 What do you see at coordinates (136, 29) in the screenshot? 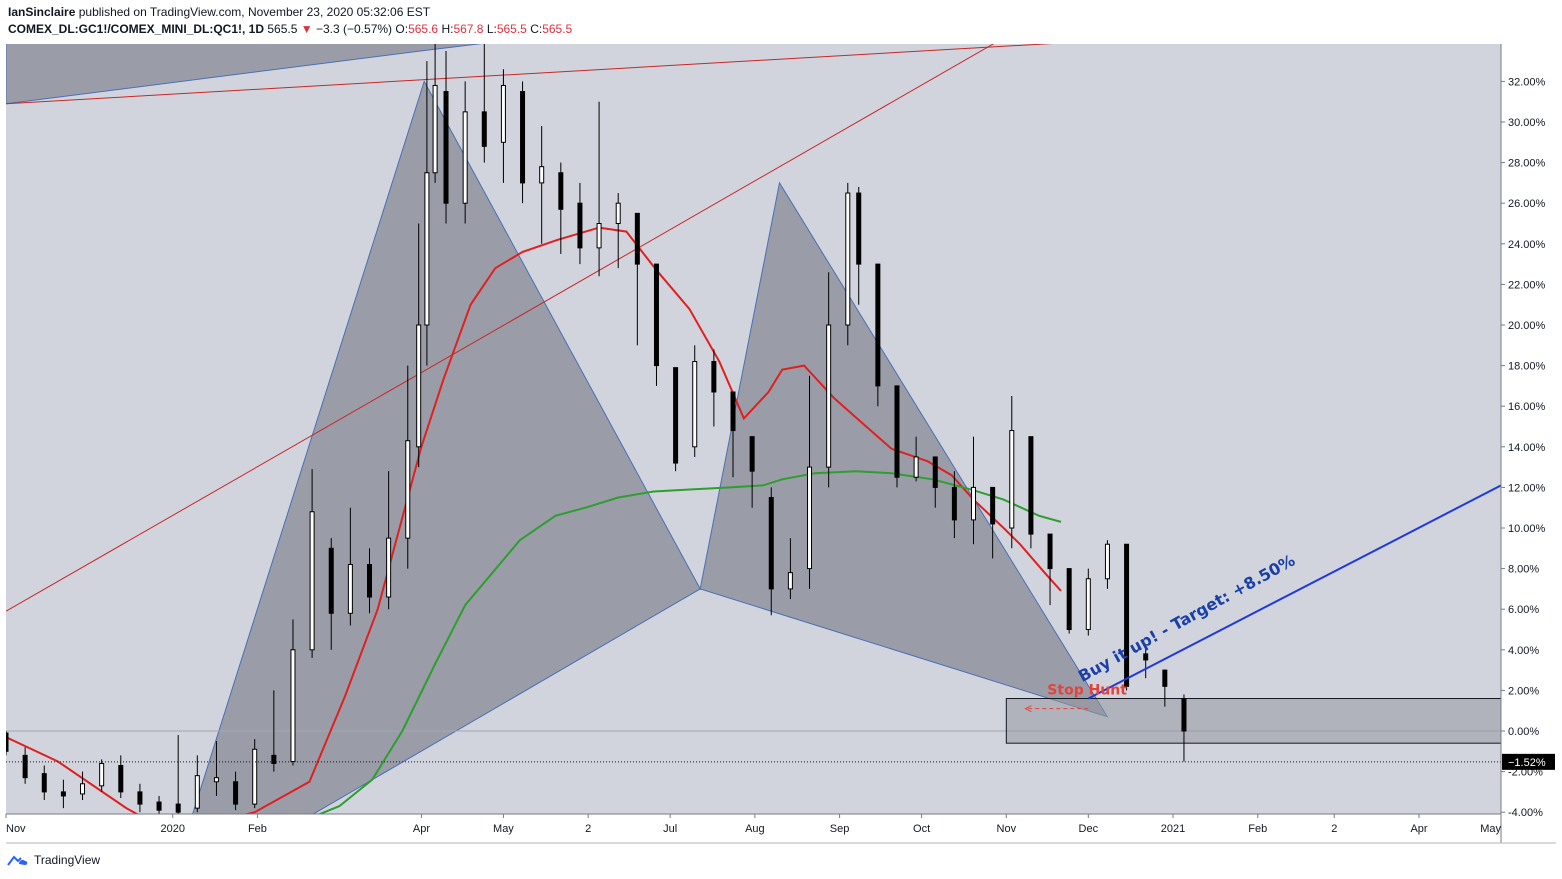
I see `symbol-name: COMEX_DL:GC1!/COMEX_MINI_DL:QC1!, 1D` at bounding box center [136, 29].